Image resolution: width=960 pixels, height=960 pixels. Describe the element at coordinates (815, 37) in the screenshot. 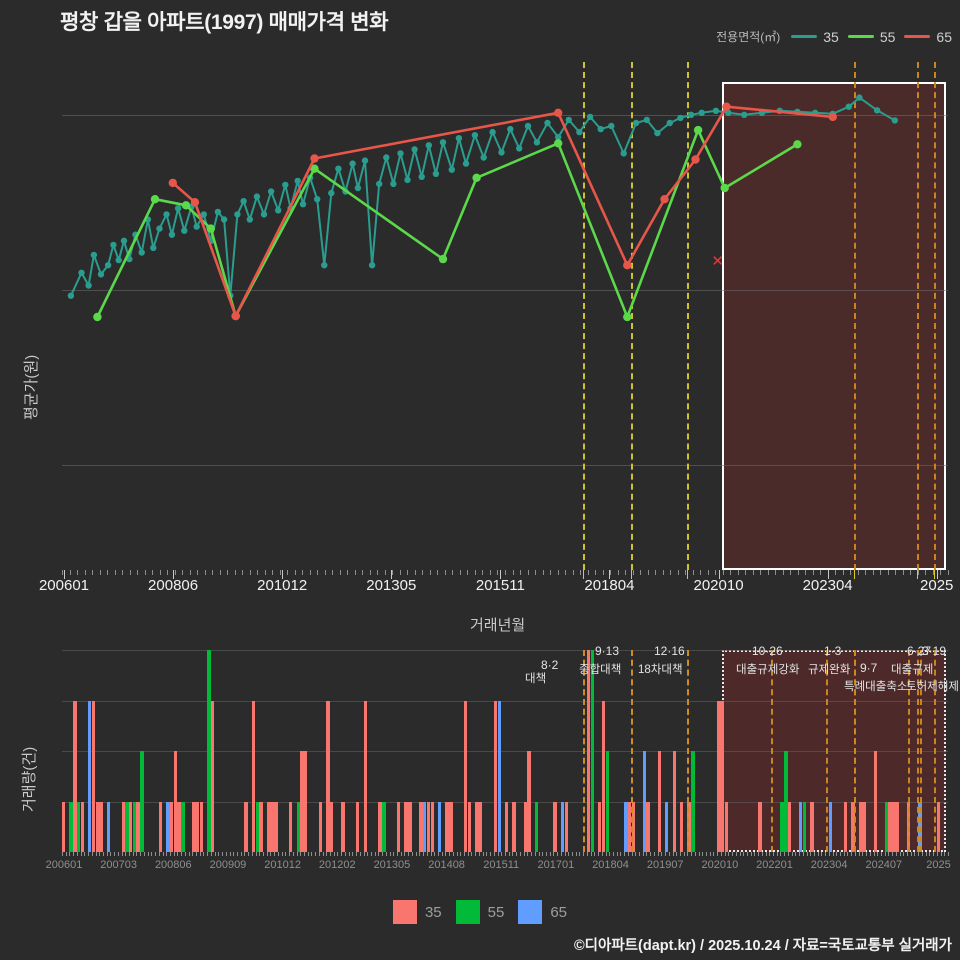

I see `legend-item-35: 35` at that location.